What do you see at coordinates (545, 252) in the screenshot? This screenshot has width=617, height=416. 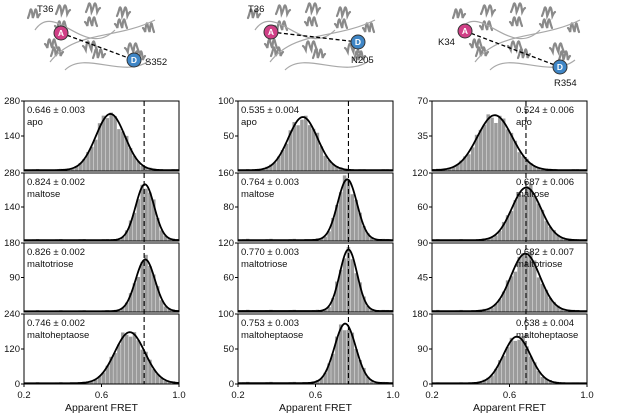 I see `fret-mean-label: 0.682 ± 0.007` at bounding box center [545, 252].